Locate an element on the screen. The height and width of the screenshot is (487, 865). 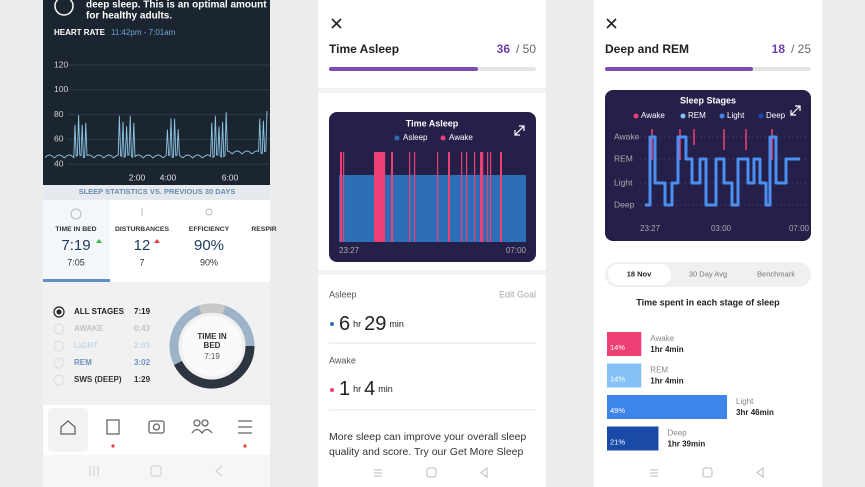
stage-time: 3:02 is located at coordinates (142, 362).